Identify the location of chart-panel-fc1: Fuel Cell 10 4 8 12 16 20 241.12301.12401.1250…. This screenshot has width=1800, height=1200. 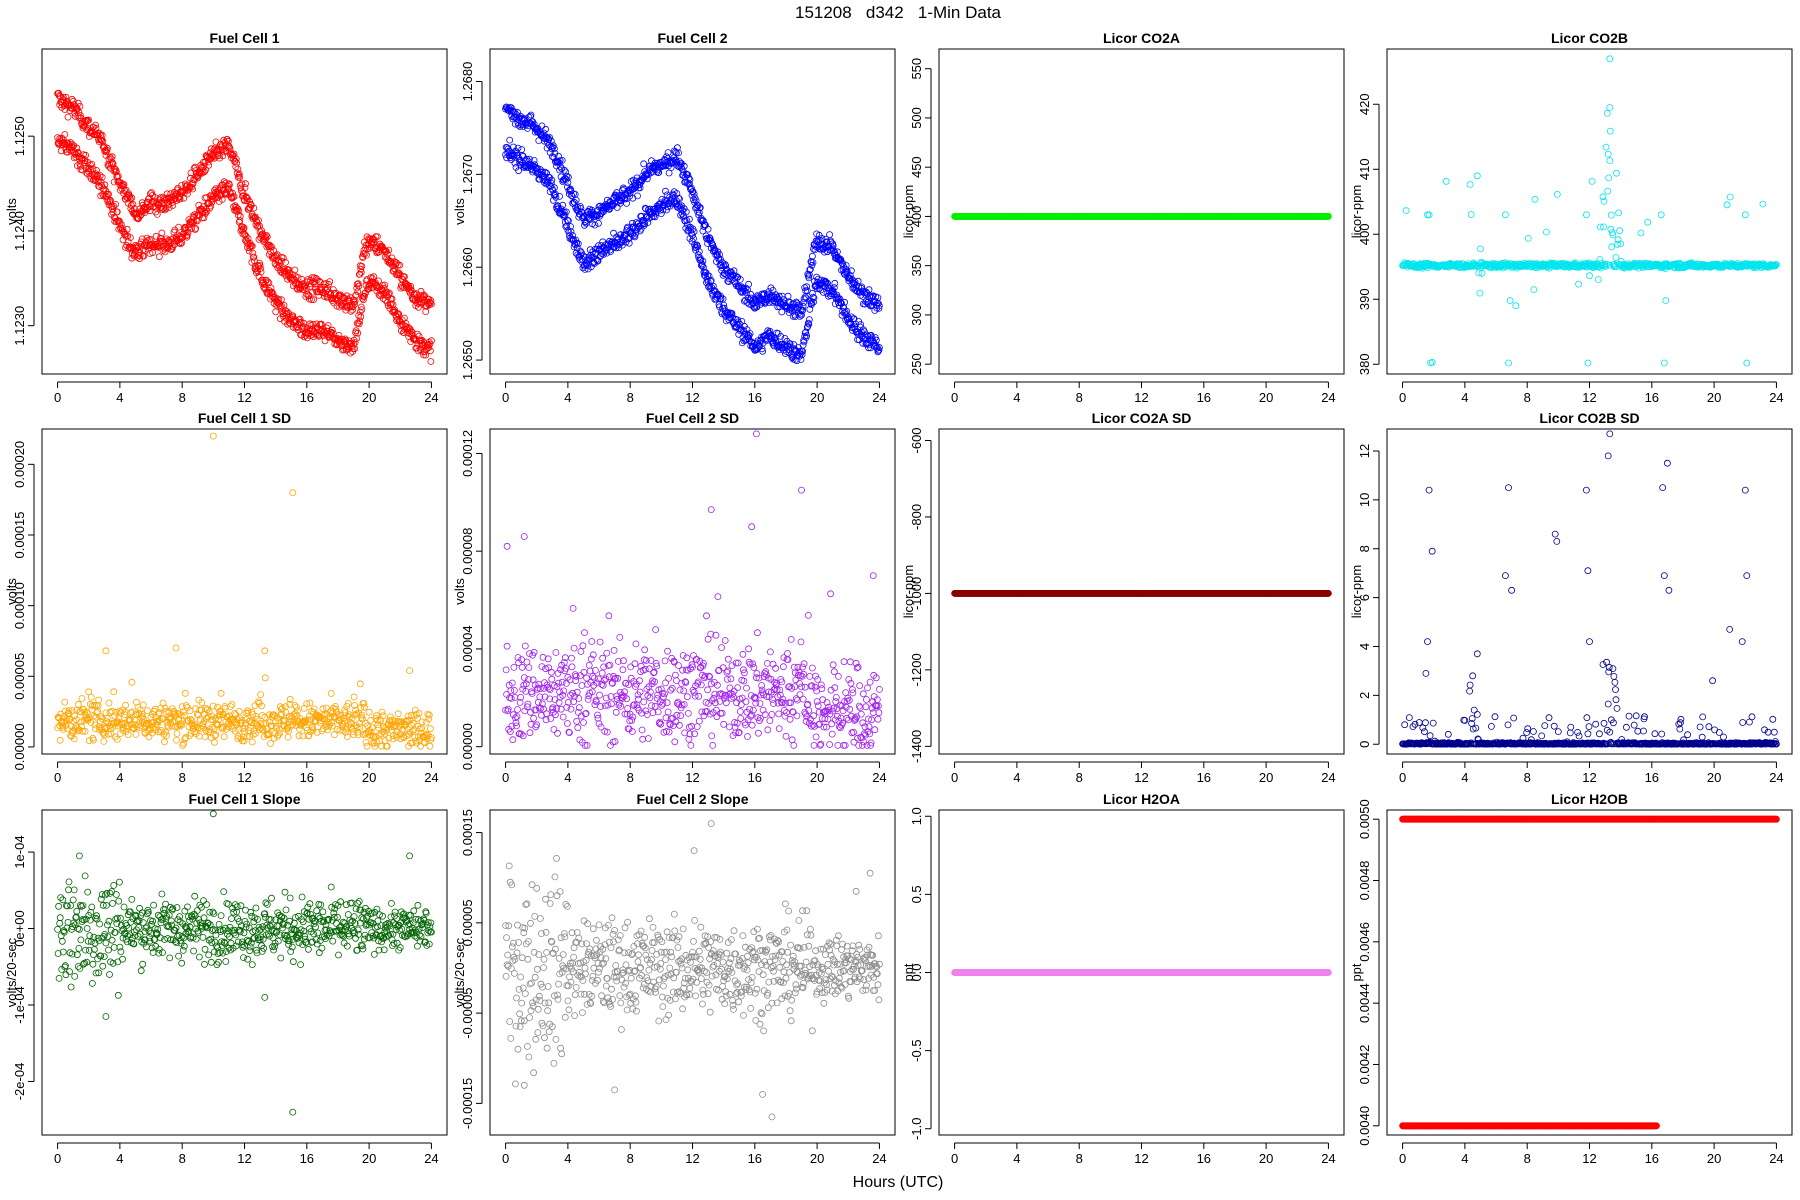
(226, 217).